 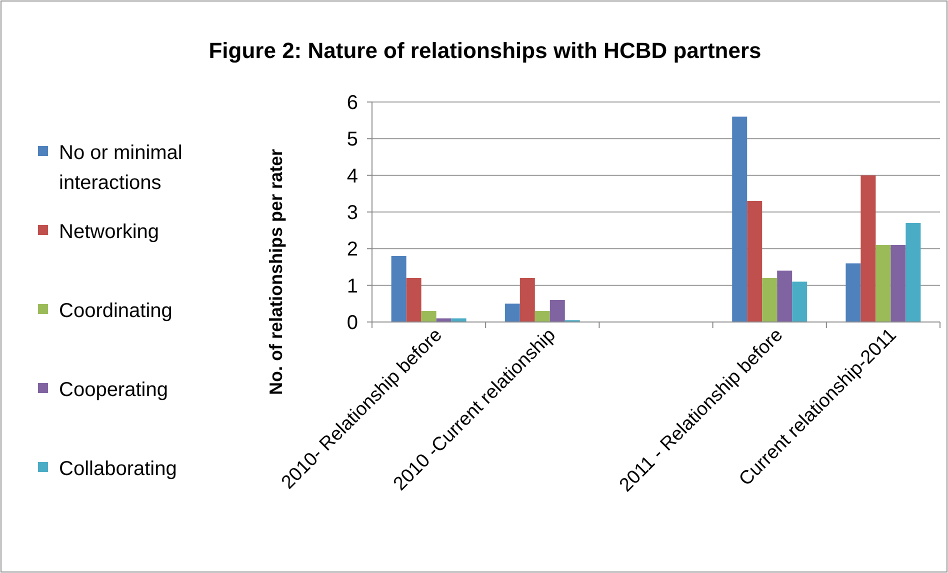 I want to click on y-tick-label: 1, so click(x=352, y=286).